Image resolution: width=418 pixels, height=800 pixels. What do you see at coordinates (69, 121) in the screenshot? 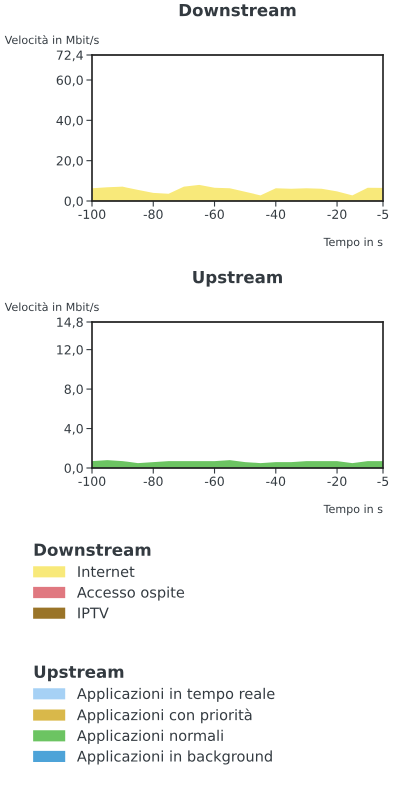
I see `y-tick-label: 40,0` at bounding box center [69, 121].